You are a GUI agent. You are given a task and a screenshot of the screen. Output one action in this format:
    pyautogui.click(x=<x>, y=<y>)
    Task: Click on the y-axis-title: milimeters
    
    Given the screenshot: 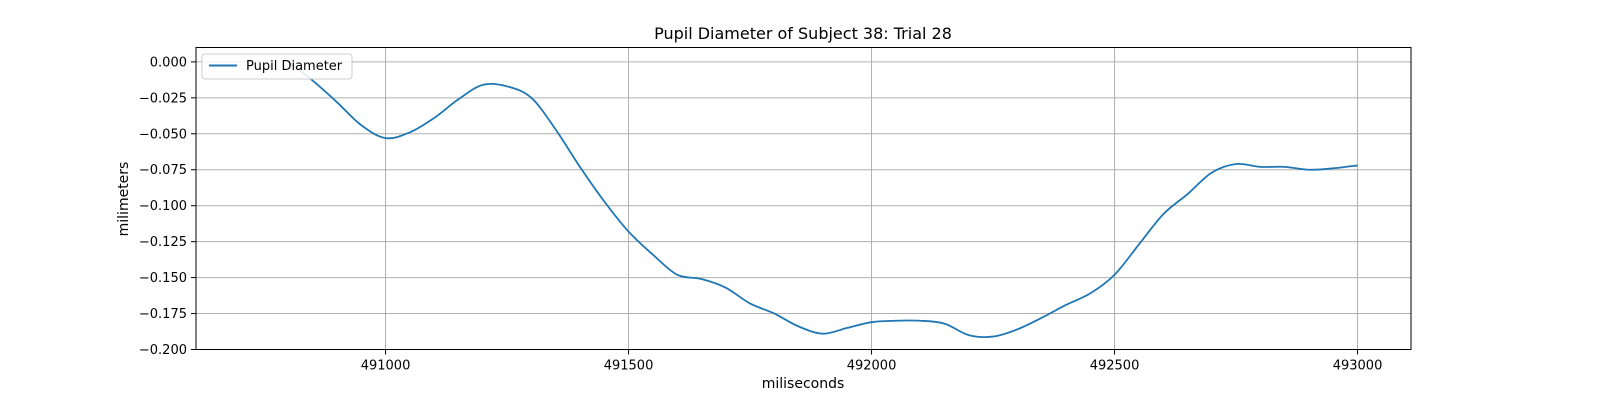 What is the action you would take?
    pyautogui.click(x=124, y=199)
    